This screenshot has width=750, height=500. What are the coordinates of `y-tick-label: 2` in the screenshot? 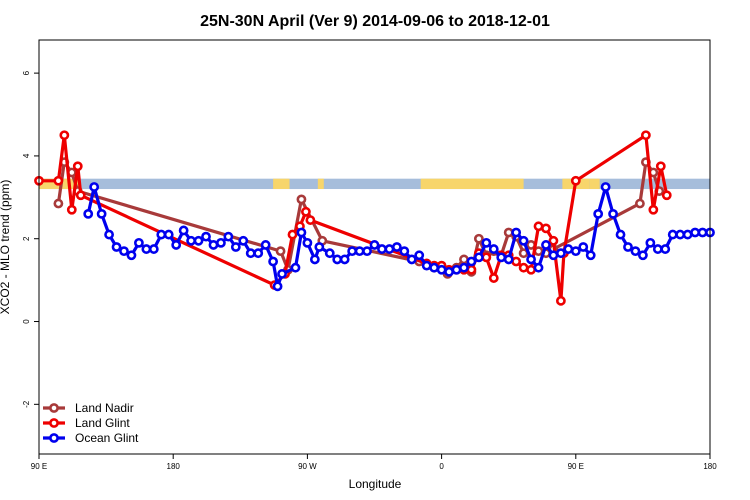 It's located at (26, 238).